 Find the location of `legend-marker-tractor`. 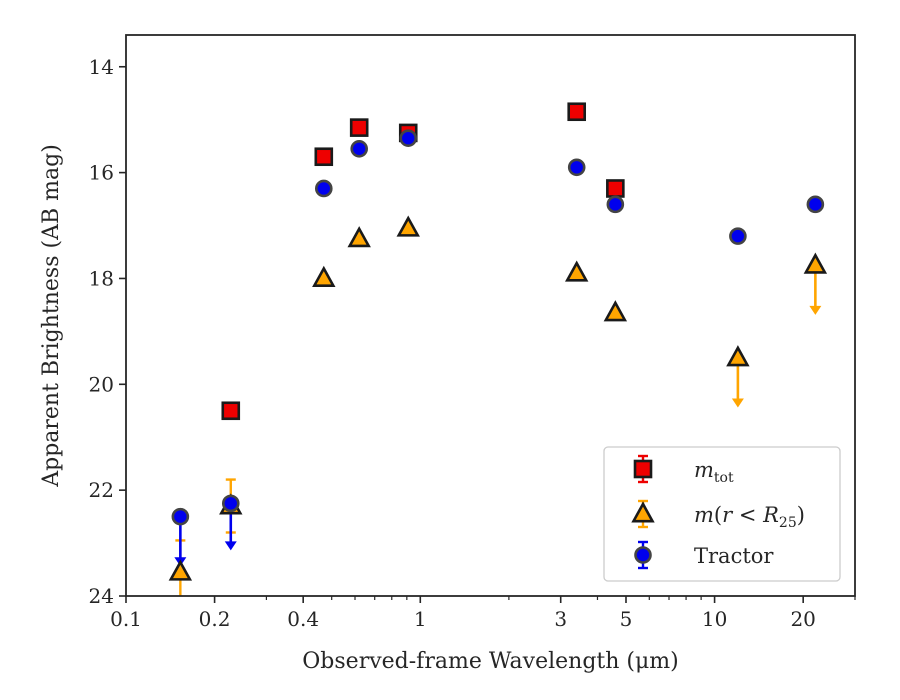

legend-marker-tractor is located at coordinates (643, 555).